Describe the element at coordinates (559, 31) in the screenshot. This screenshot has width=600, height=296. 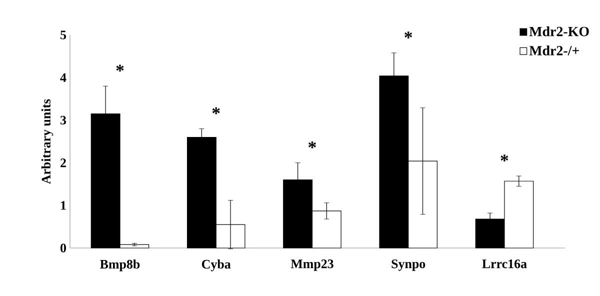
I see `legend-label: Mdr2-KO` at that location.